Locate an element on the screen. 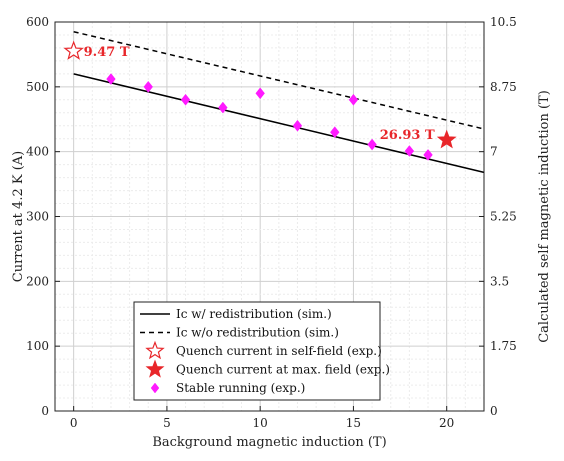 The image size is (564, 461). annotations: 9.47 T 26.93 T is located at coordinates (259, 94).